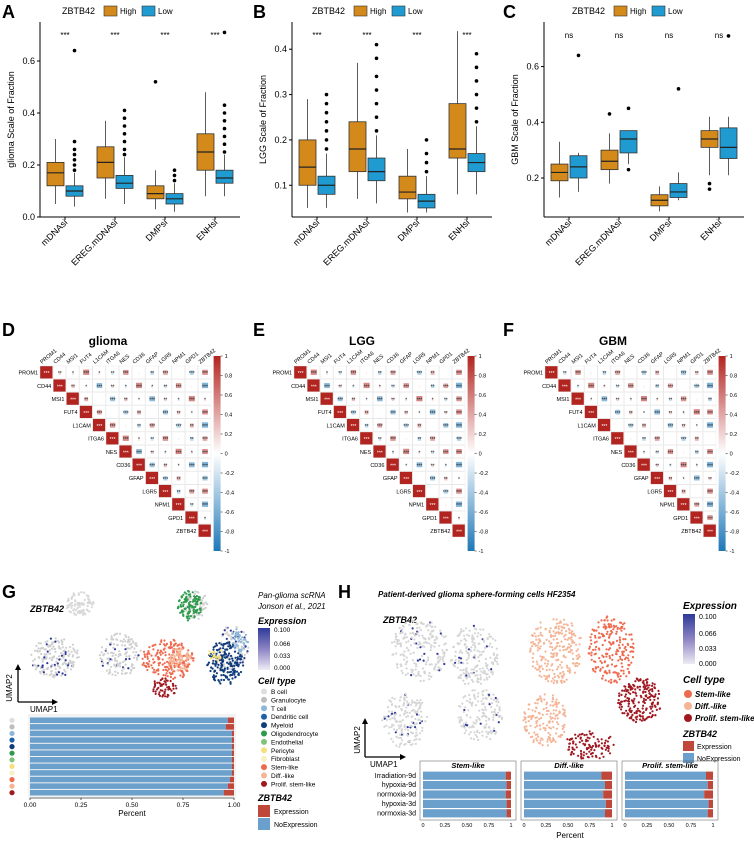 The image size is (754, 841). I want to click on column-label: GPD1, so click(446, 358).